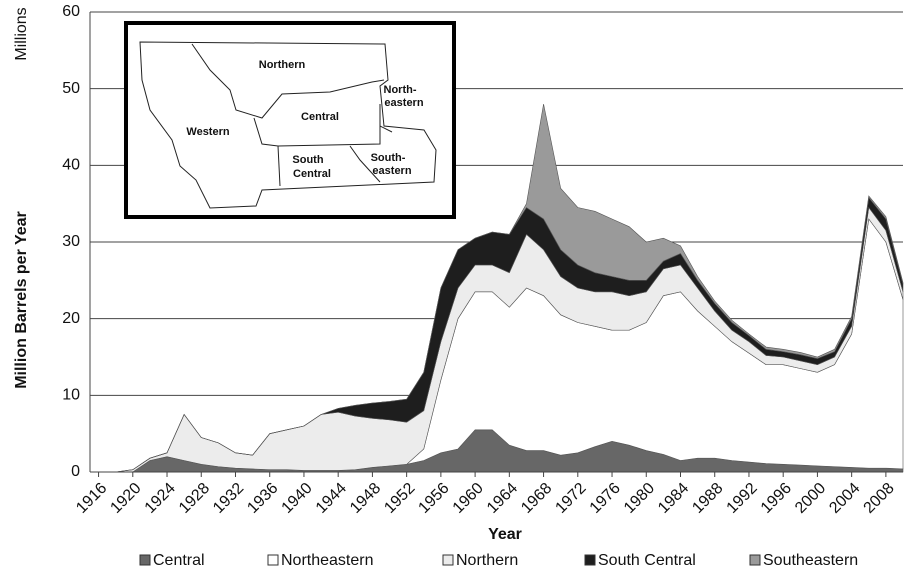  What do you see at coordinates (71, 88) in the screenshot?
I see `y-tick-label: 50` at bounding box center [71, 88].